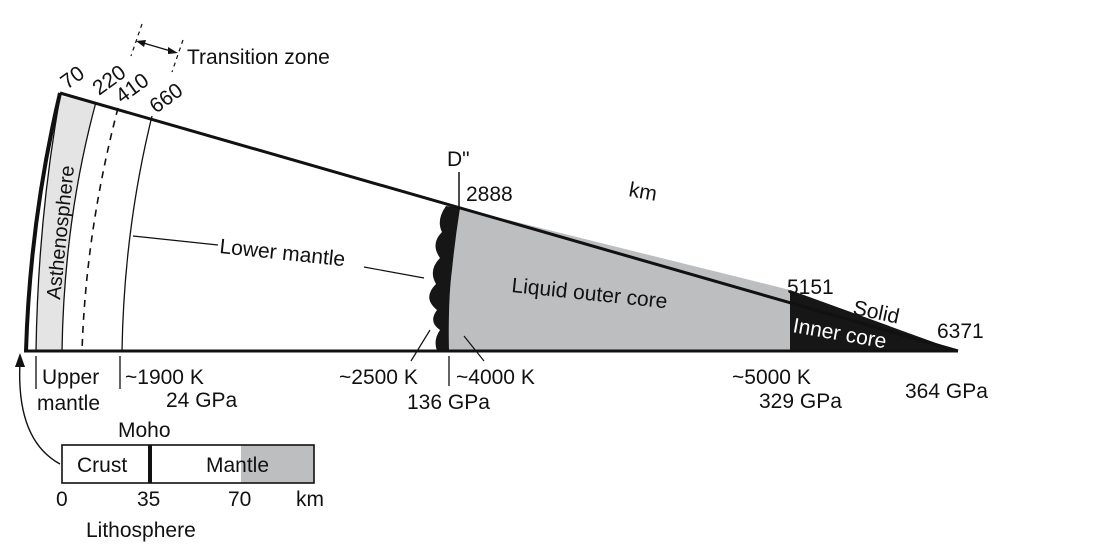 The image size is (1098, 556). I want to click on earth-surface-arc, so click(43, 222).